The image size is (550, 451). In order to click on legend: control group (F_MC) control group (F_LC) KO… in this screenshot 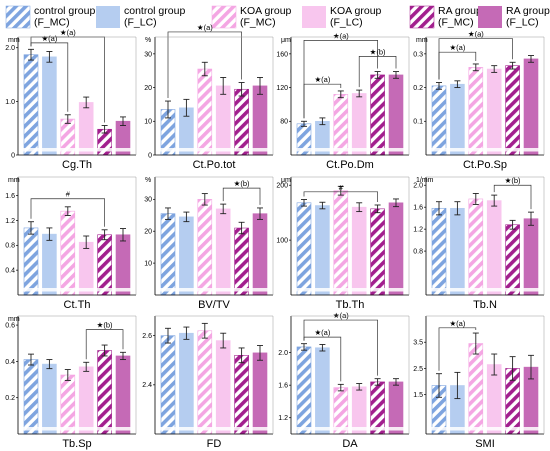, I will do `click(277, 17)`.